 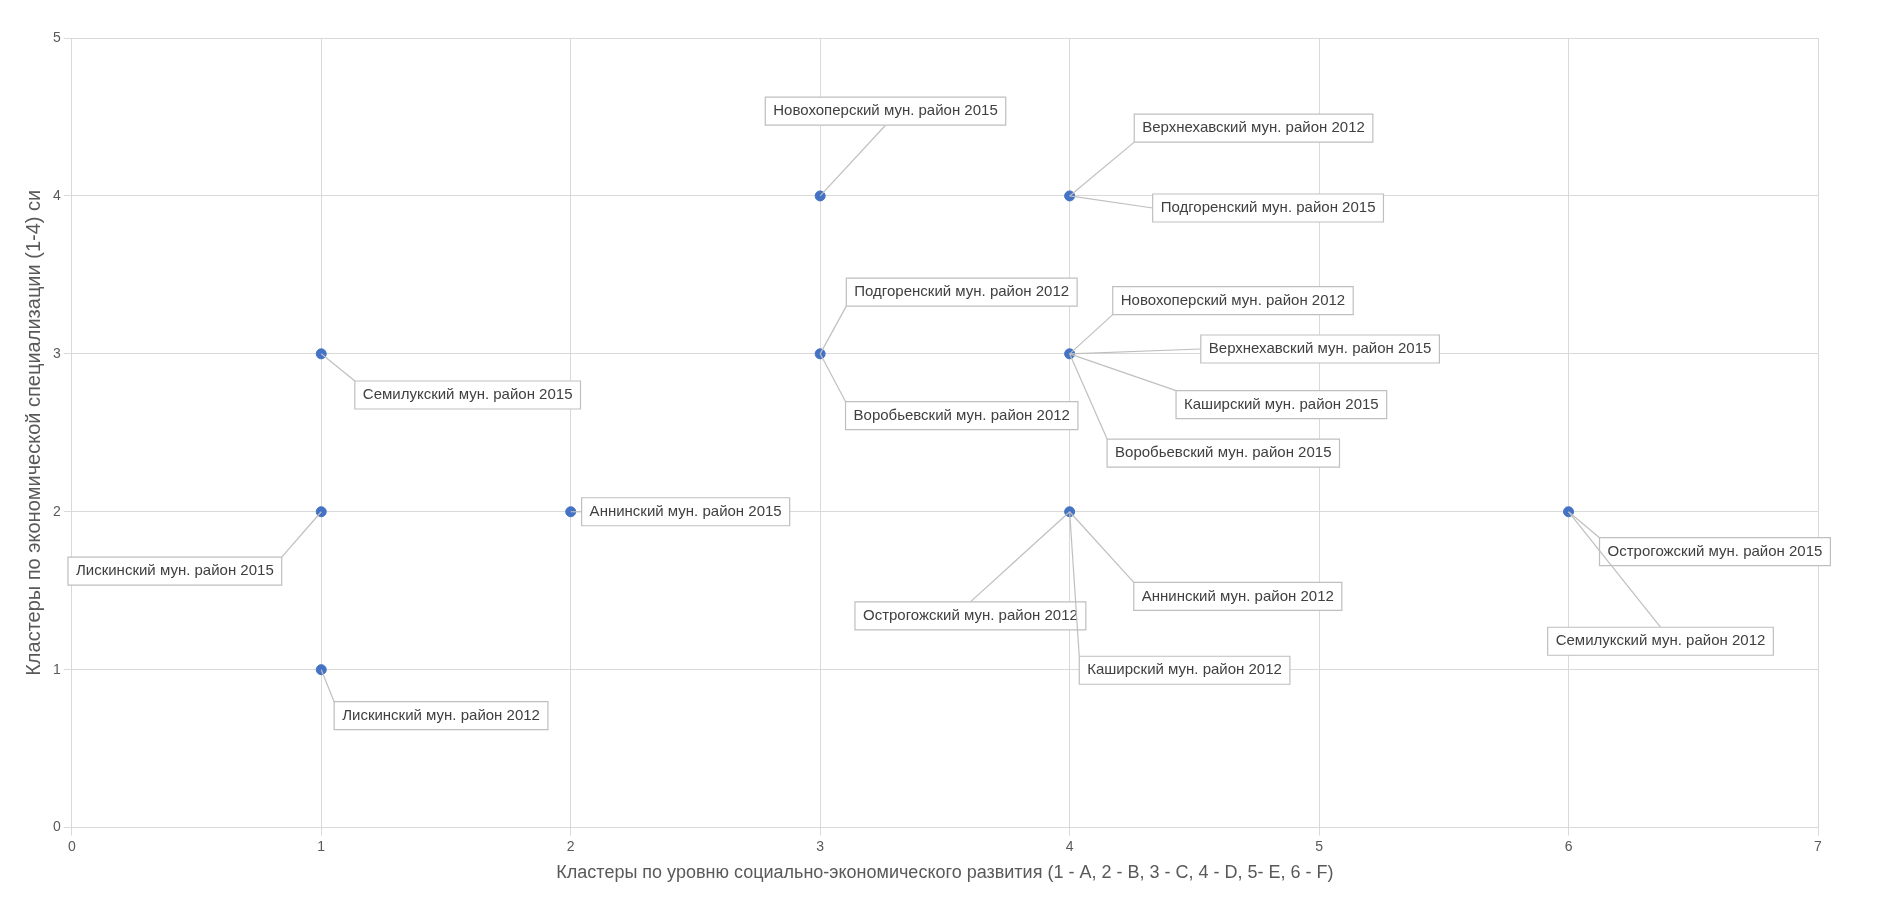 I want to click on x-tick-label: 5, so click(x=1319, y=845).